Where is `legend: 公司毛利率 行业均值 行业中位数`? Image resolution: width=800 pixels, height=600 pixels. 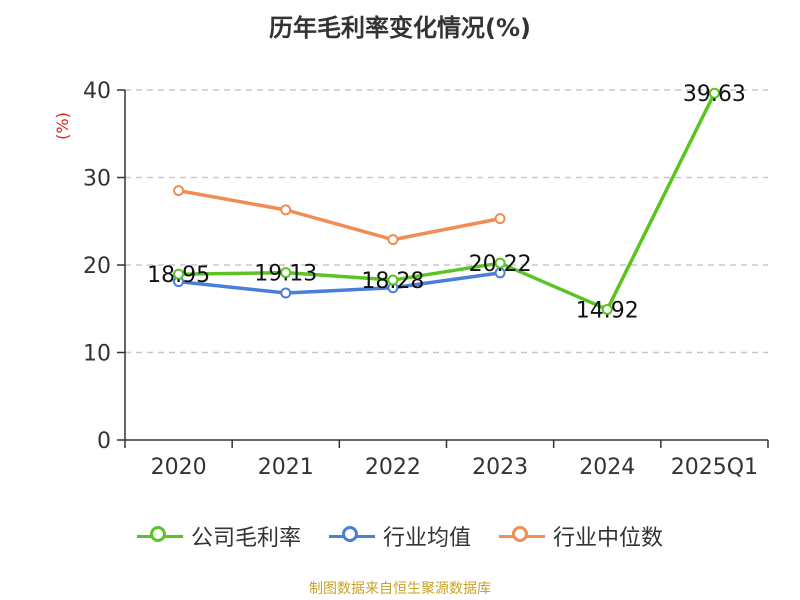
legend: 公司毛利率 行业均值 行业中位数 is located at coordinates (400, 536).